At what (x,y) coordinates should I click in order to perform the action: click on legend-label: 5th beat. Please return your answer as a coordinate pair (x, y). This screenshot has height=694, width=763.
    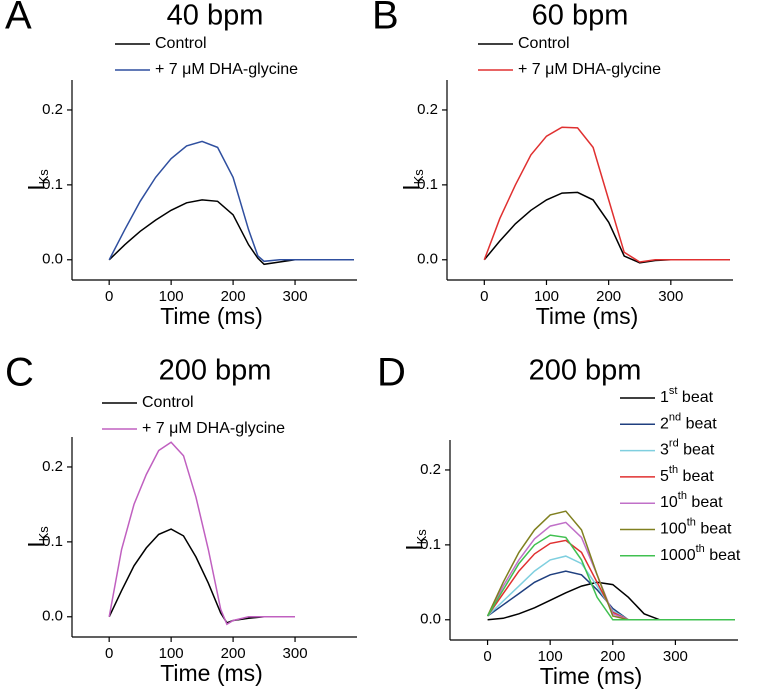
    Looking at the image, I should click on (687, 474).